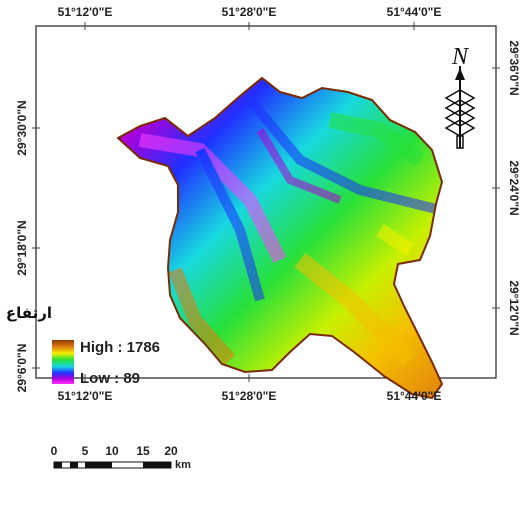 The width and height of the screenshot is (524, 522). I want to click on scale-tick-0: 0, so click(54, 451).